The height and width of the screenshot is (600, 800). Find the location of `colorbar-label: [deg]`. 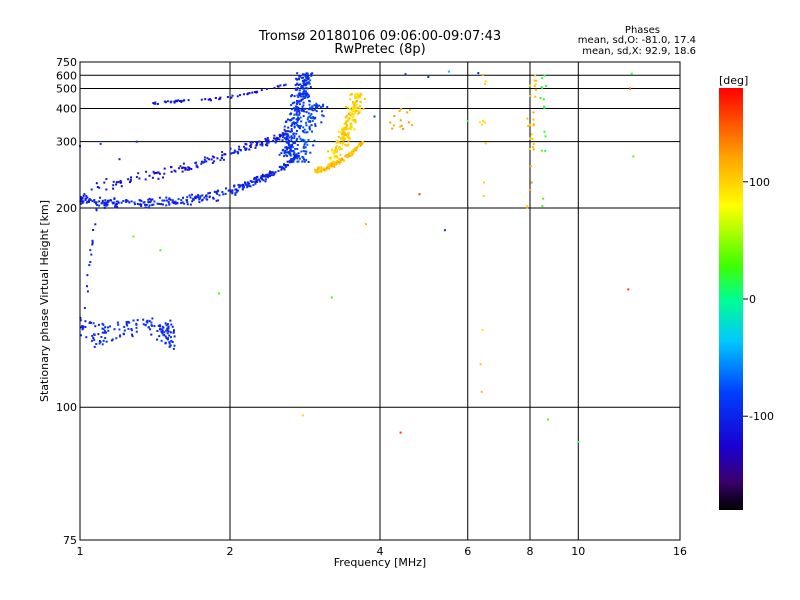

colorbar-label: [deg] is located at coordinates (733, 80).